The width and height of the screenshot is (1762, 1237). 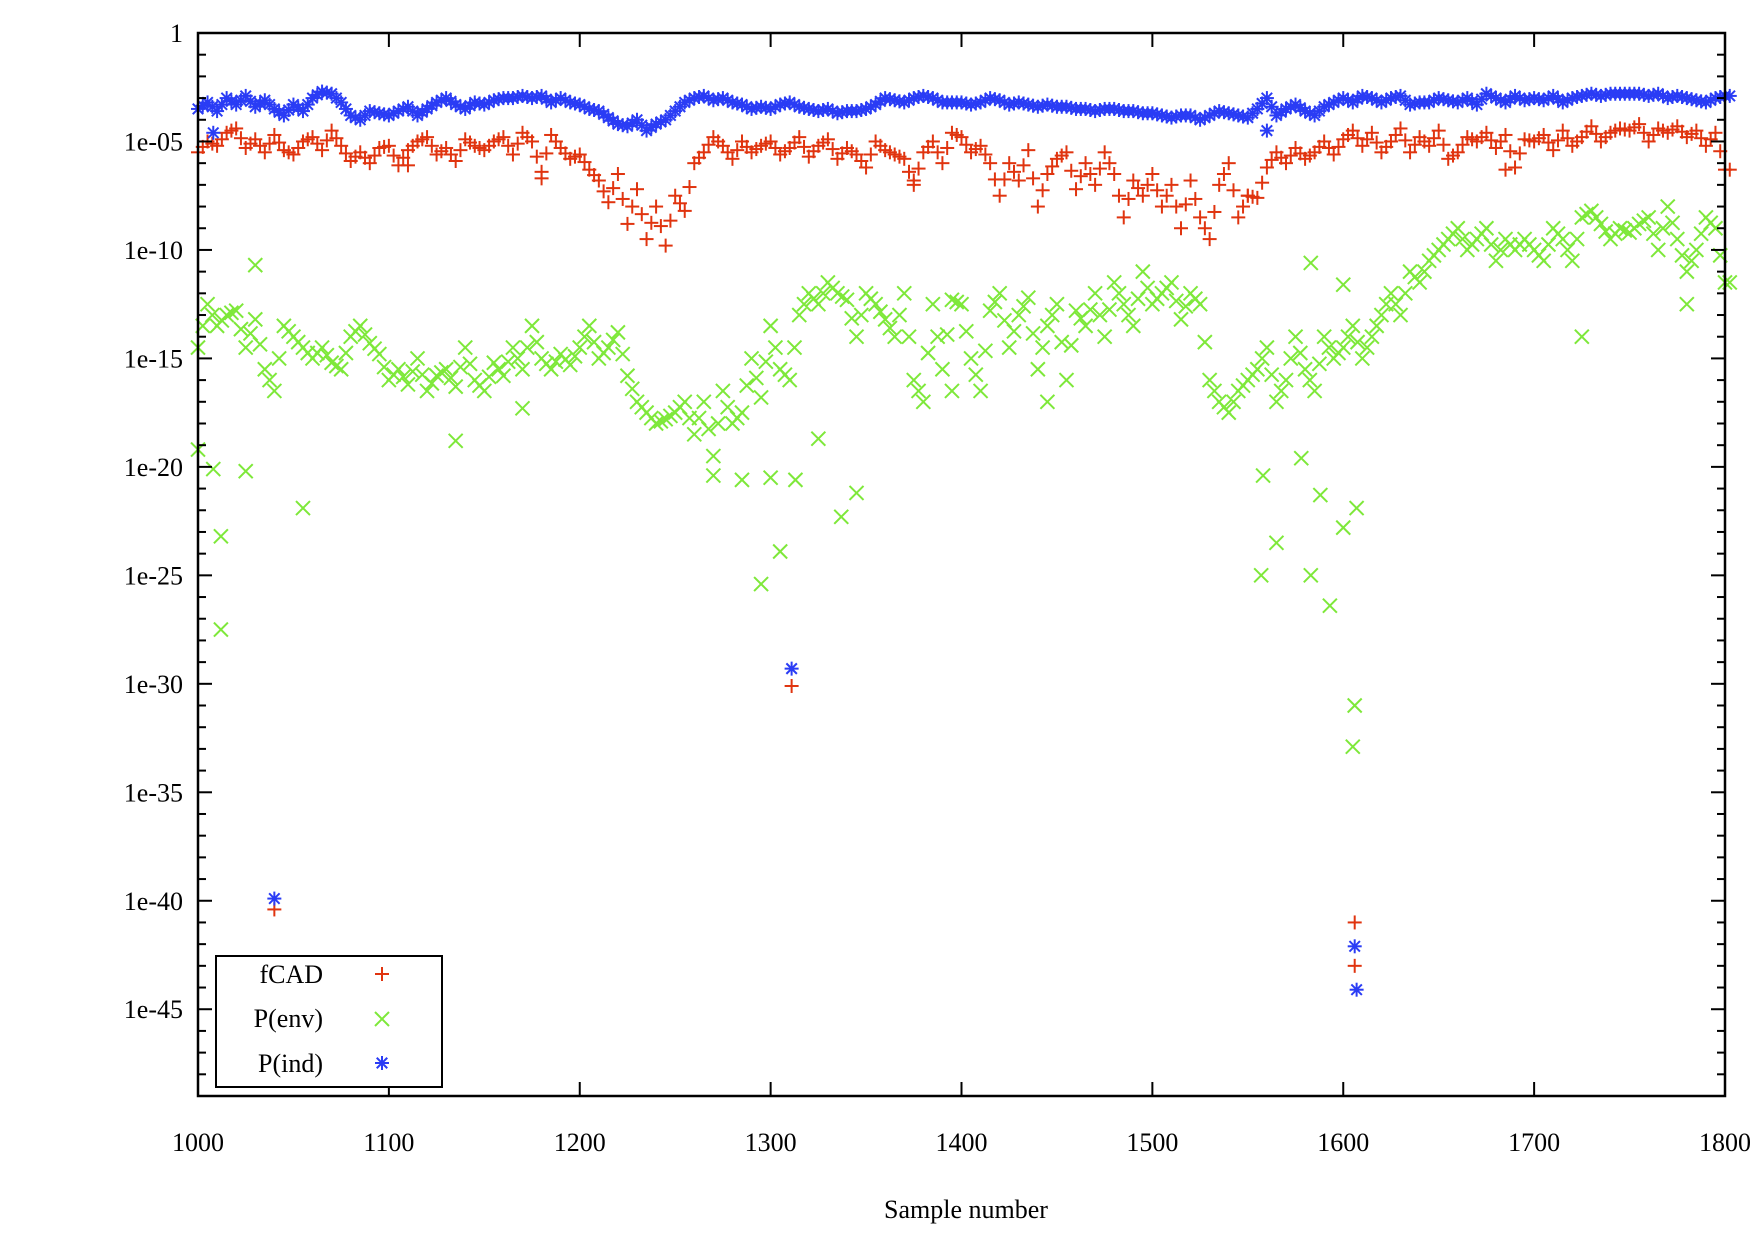 What do you see at coordinates (153, 358) in the screenshot?
I see `y-tick-label: 1e-15` at bounding box center [153, 358].